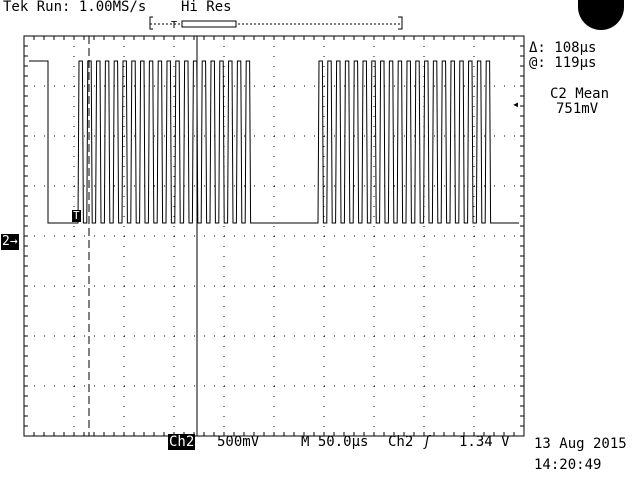 The height and width of the screenshot is (480, 640). Describe the element at coordinates (400, 23) in the screenshot. I see `bracket-right` at that location.